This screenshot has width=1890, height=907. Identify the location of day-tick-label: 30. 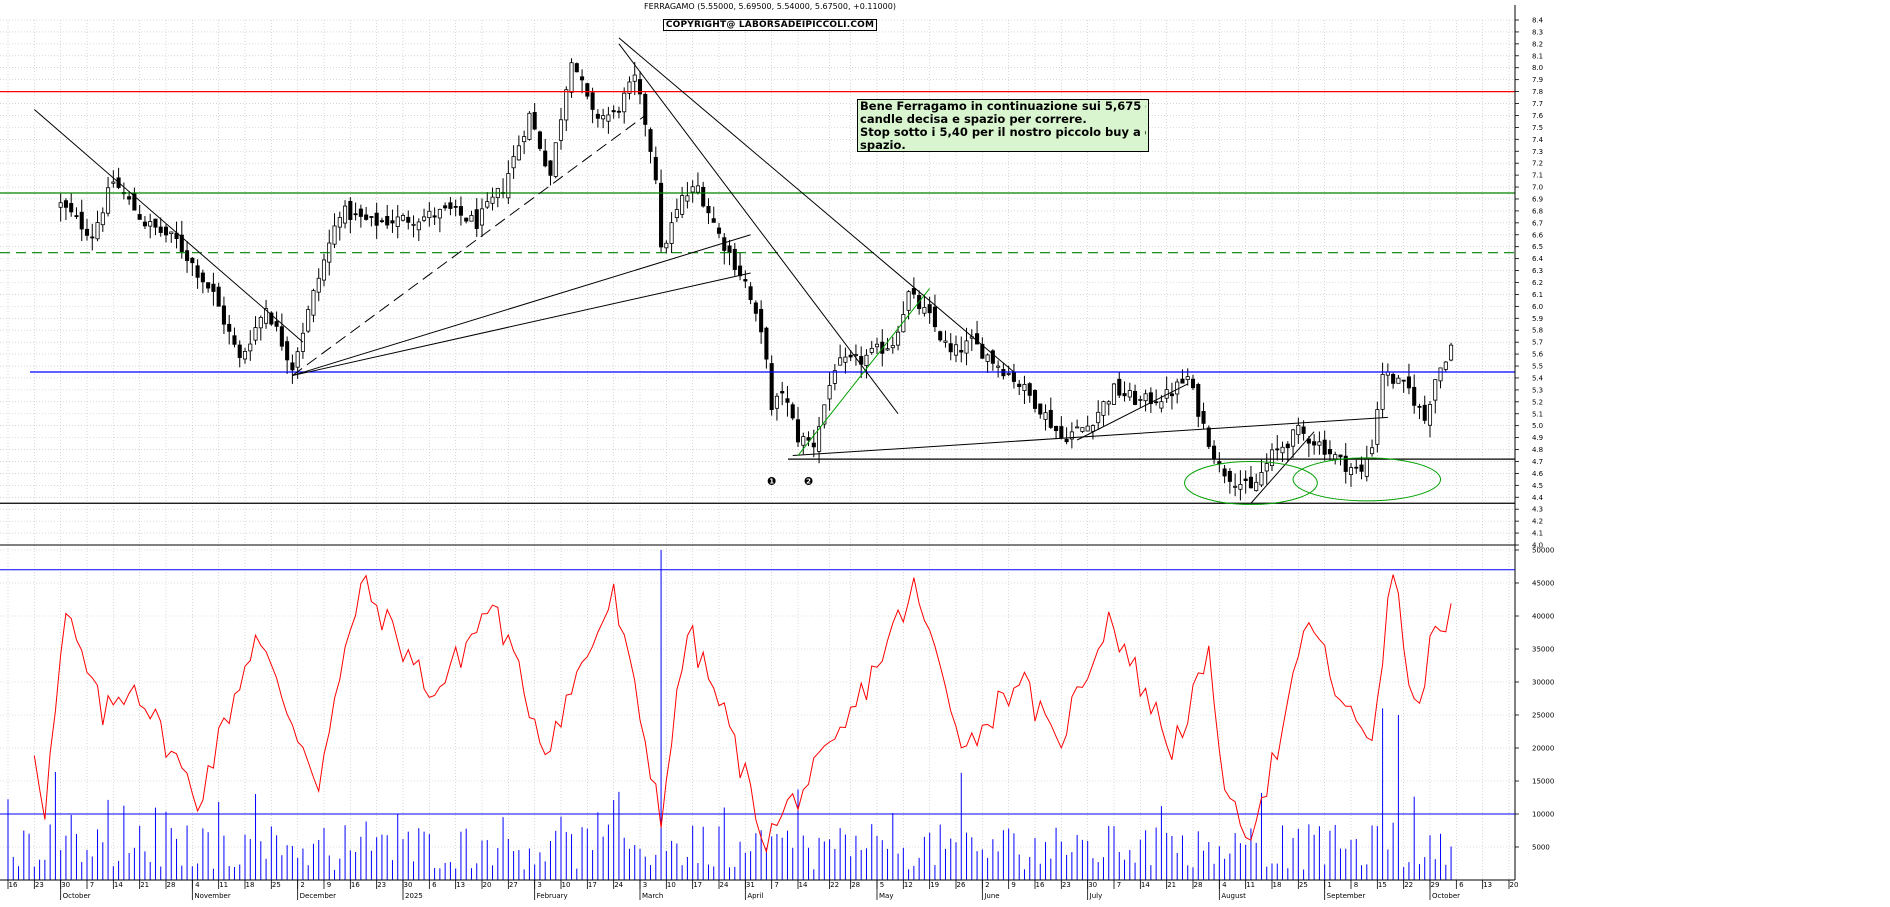
(408, 885).